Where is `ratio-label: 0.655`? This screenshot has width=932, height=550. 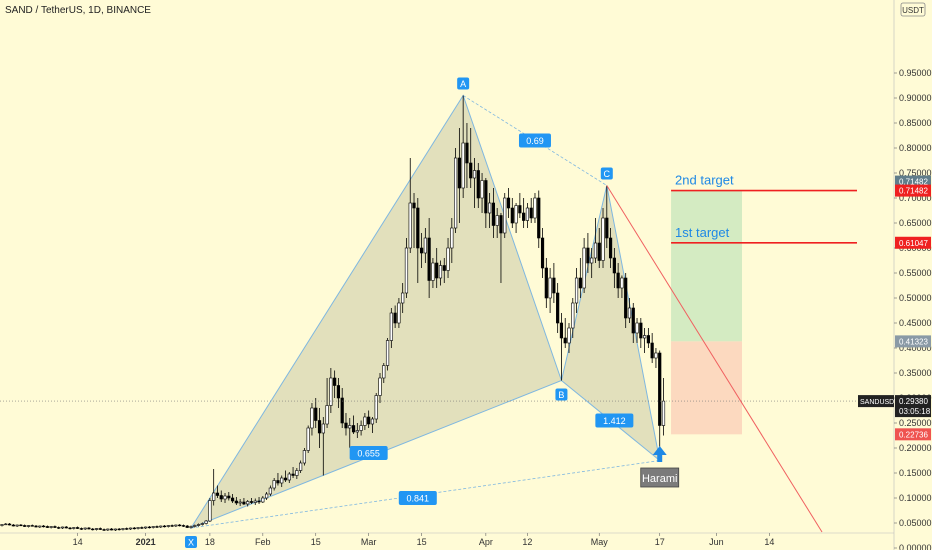
ratio-label: 0.655 is located at coordinates (368, 454).